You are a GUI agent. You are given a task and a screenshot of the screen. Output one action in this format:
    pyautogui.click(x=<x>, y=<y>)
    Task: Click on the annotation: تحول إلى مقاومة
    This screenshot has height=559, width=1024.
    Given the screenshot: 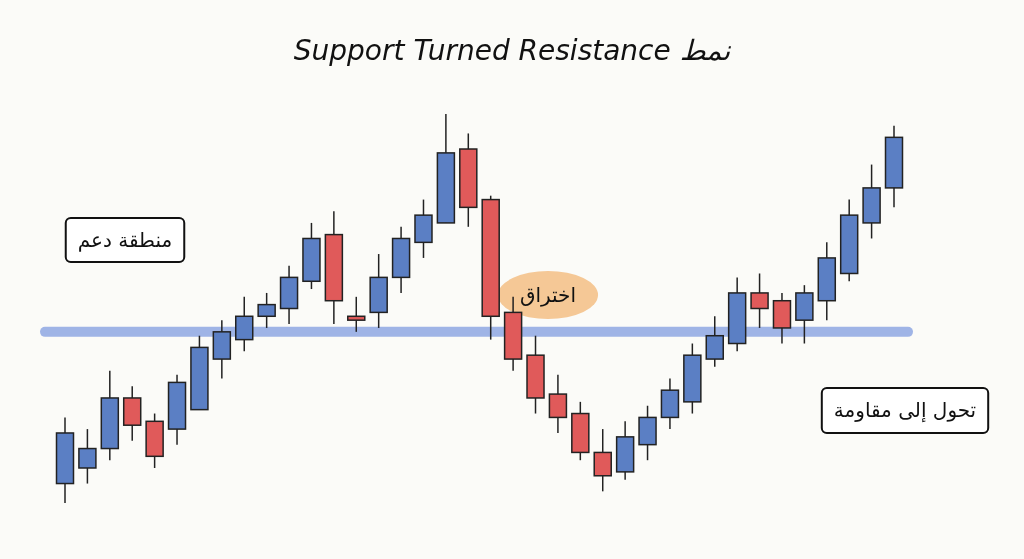 What is the action you would take?
    pyautogui.click(x=905, y=410)
    